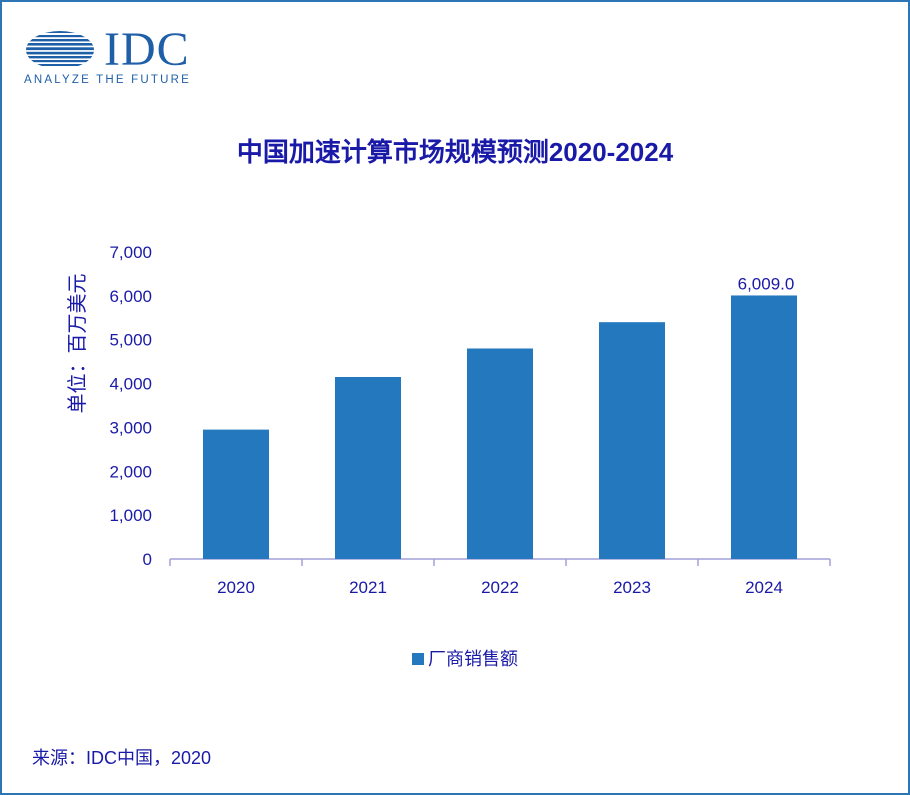  What do you see at coordinates (632, 587) in the screenshot?
I see `x-tick-label: 2023` at bounding box center [632, 587].